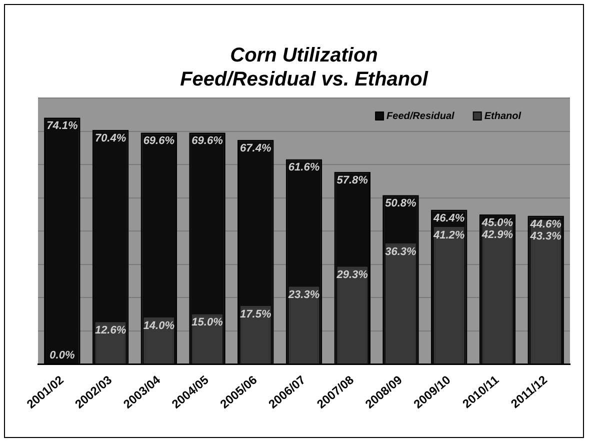 The image size is (592, 445). What do you see at coordinates (304, 168) in the screenshot?
I see `data-label: 61.6%` at bounding box center [304, 168].